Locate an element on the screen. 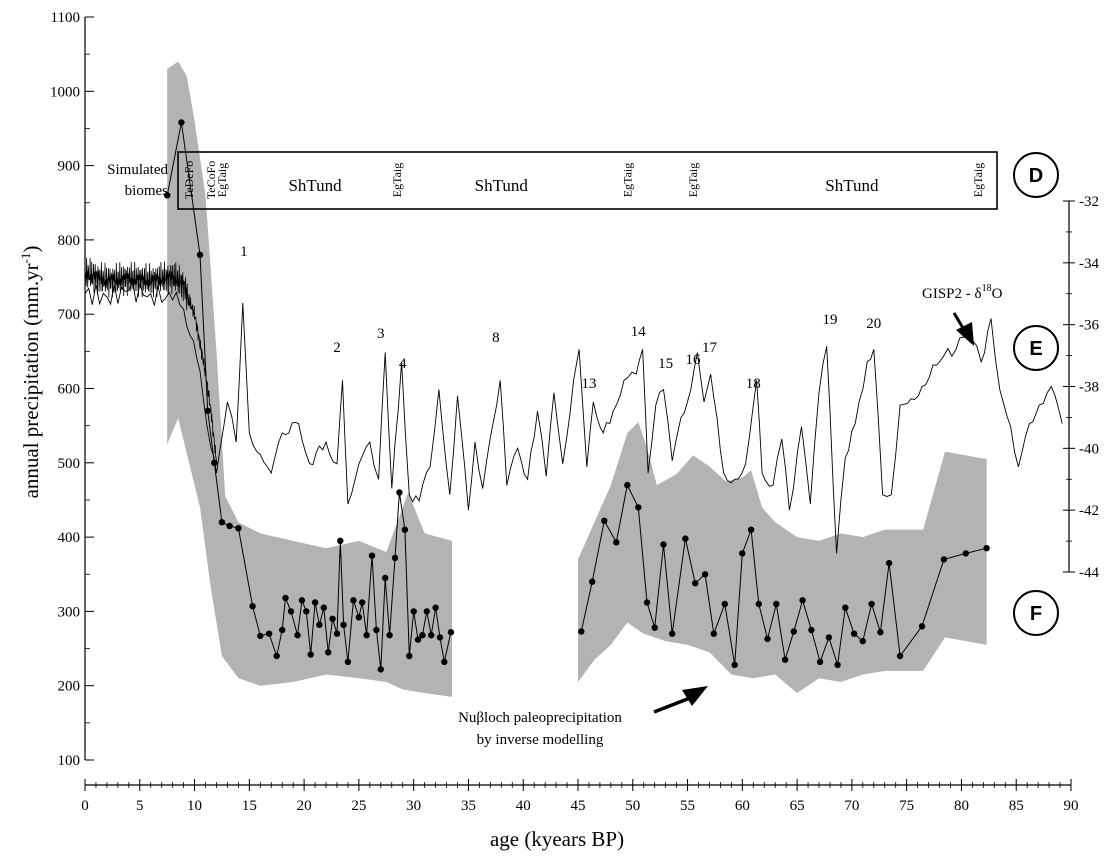 This screenshot has width=1115, height=857. x-tick-label: 90 is located at coordinates (1071, 806).